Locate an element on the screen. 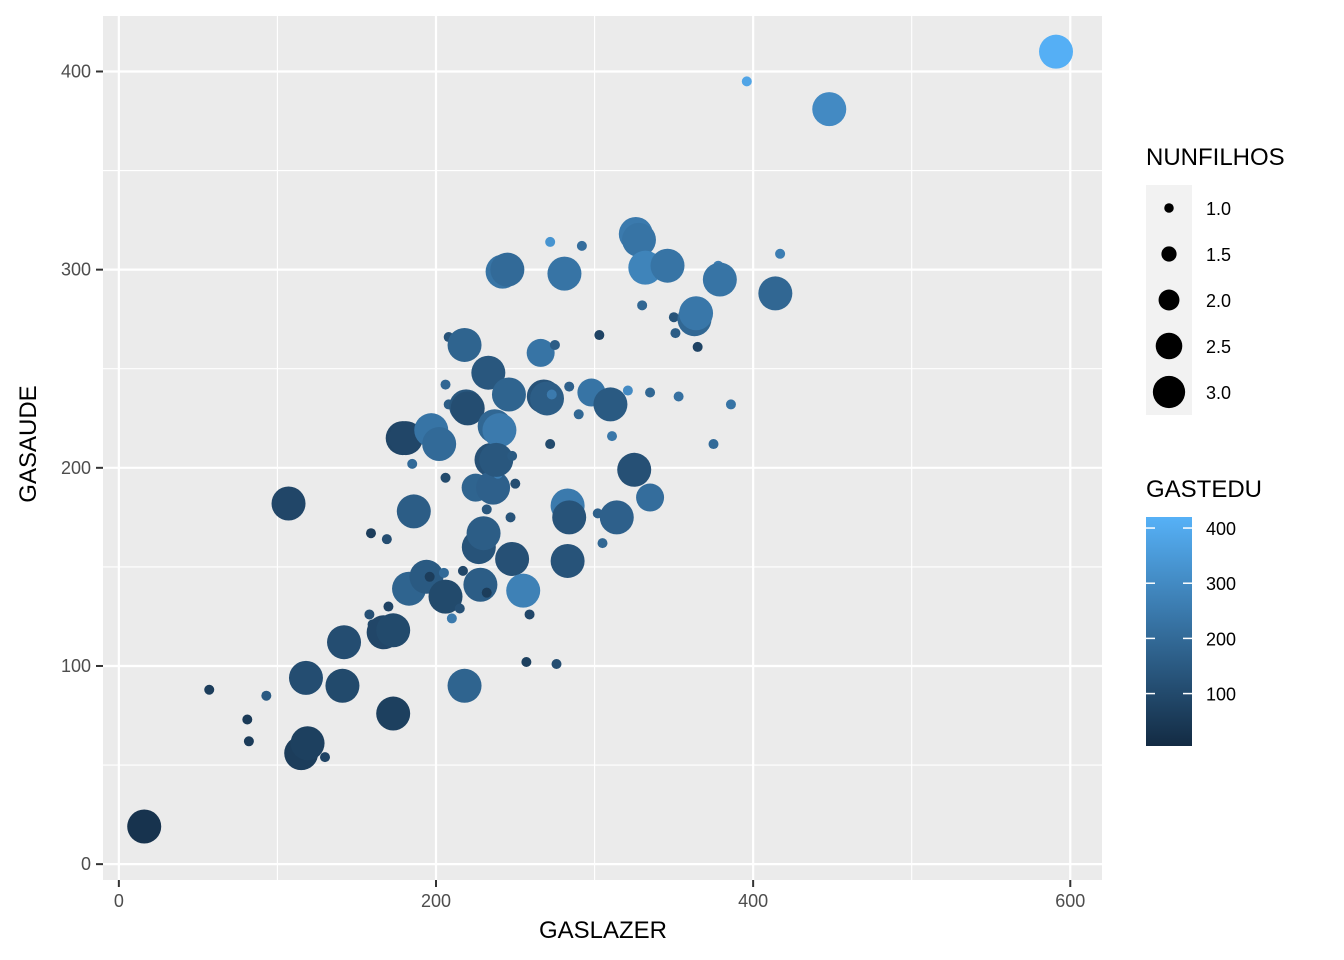 This screenshot has width=1344, height=960. color-bar is located at coordinates (1169, 631).